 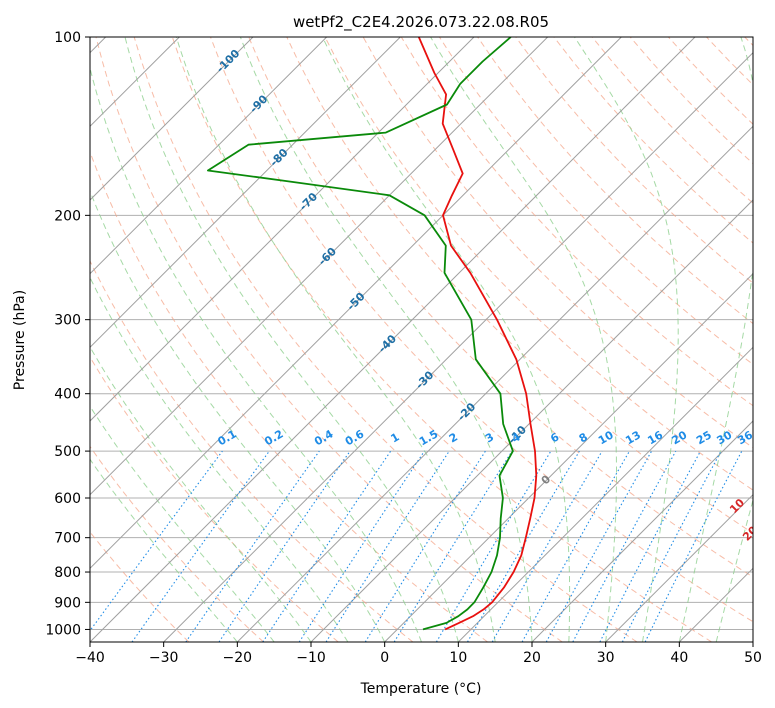 I want to click on mixing-ratio-label: 16, so click(x=655, y=437).